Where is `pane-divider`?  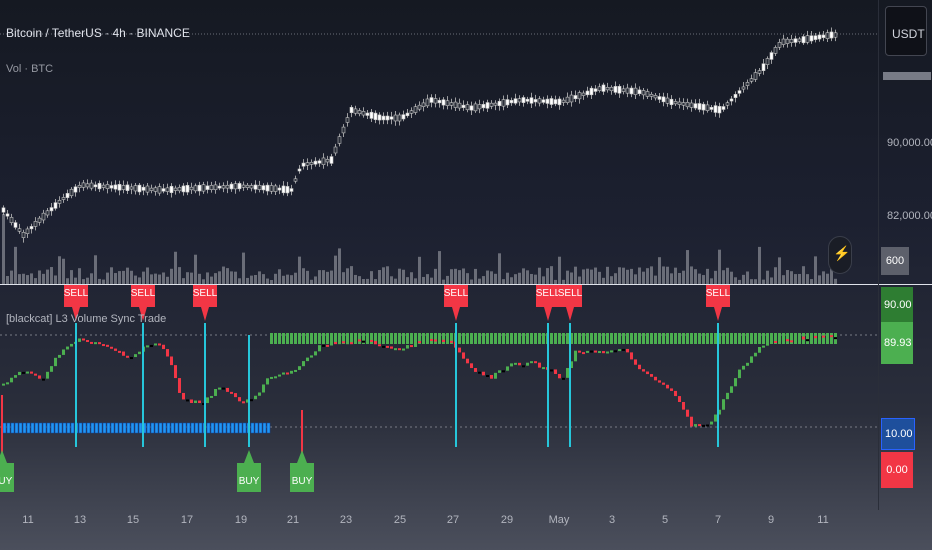
pane-divider is located at coordinates (466, 284).